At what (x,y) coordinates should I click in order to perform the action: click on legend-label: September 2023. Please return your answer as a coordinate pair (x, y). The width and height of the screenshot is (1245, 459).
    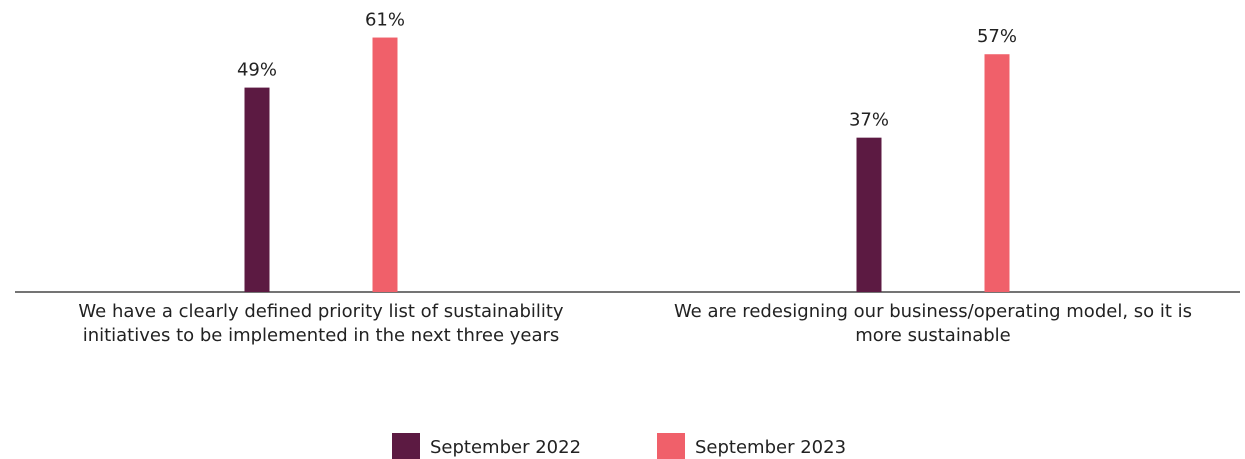
    Looking at the image, I should click on (770, 447).